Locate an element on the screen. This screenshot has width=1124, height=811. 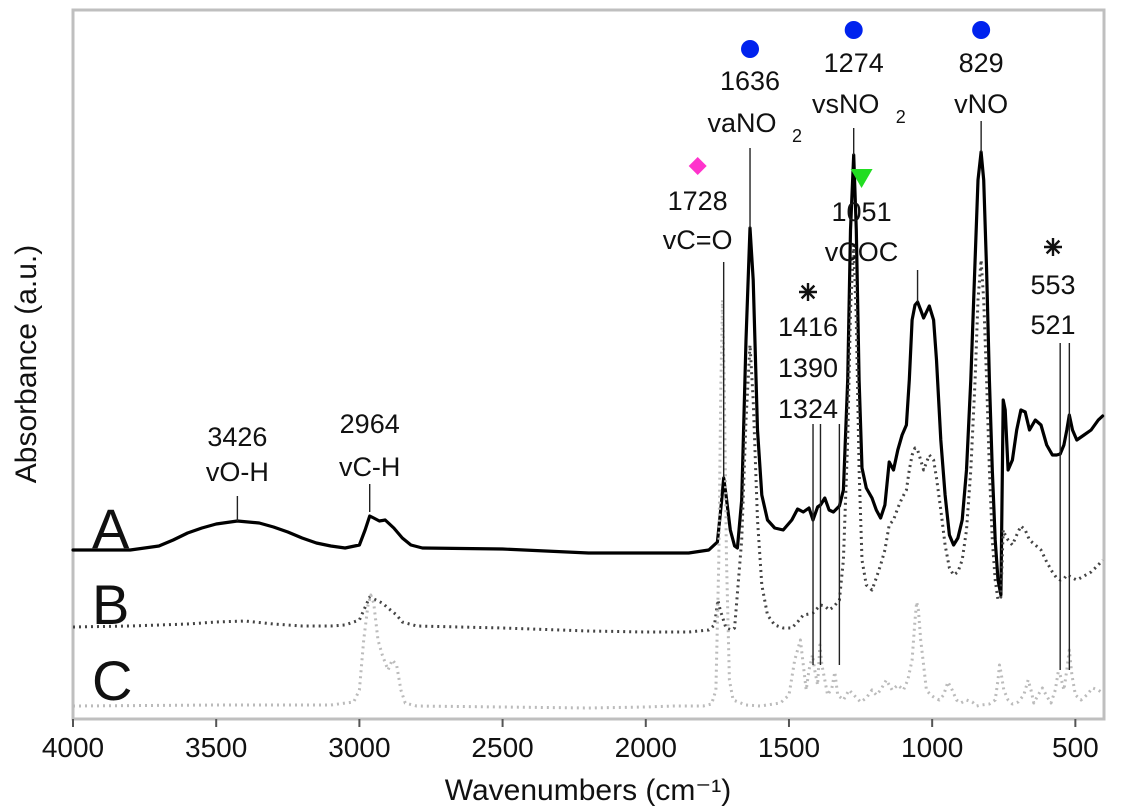
peak-assignment-3426: vO-H is located at coordinates (237, 472).